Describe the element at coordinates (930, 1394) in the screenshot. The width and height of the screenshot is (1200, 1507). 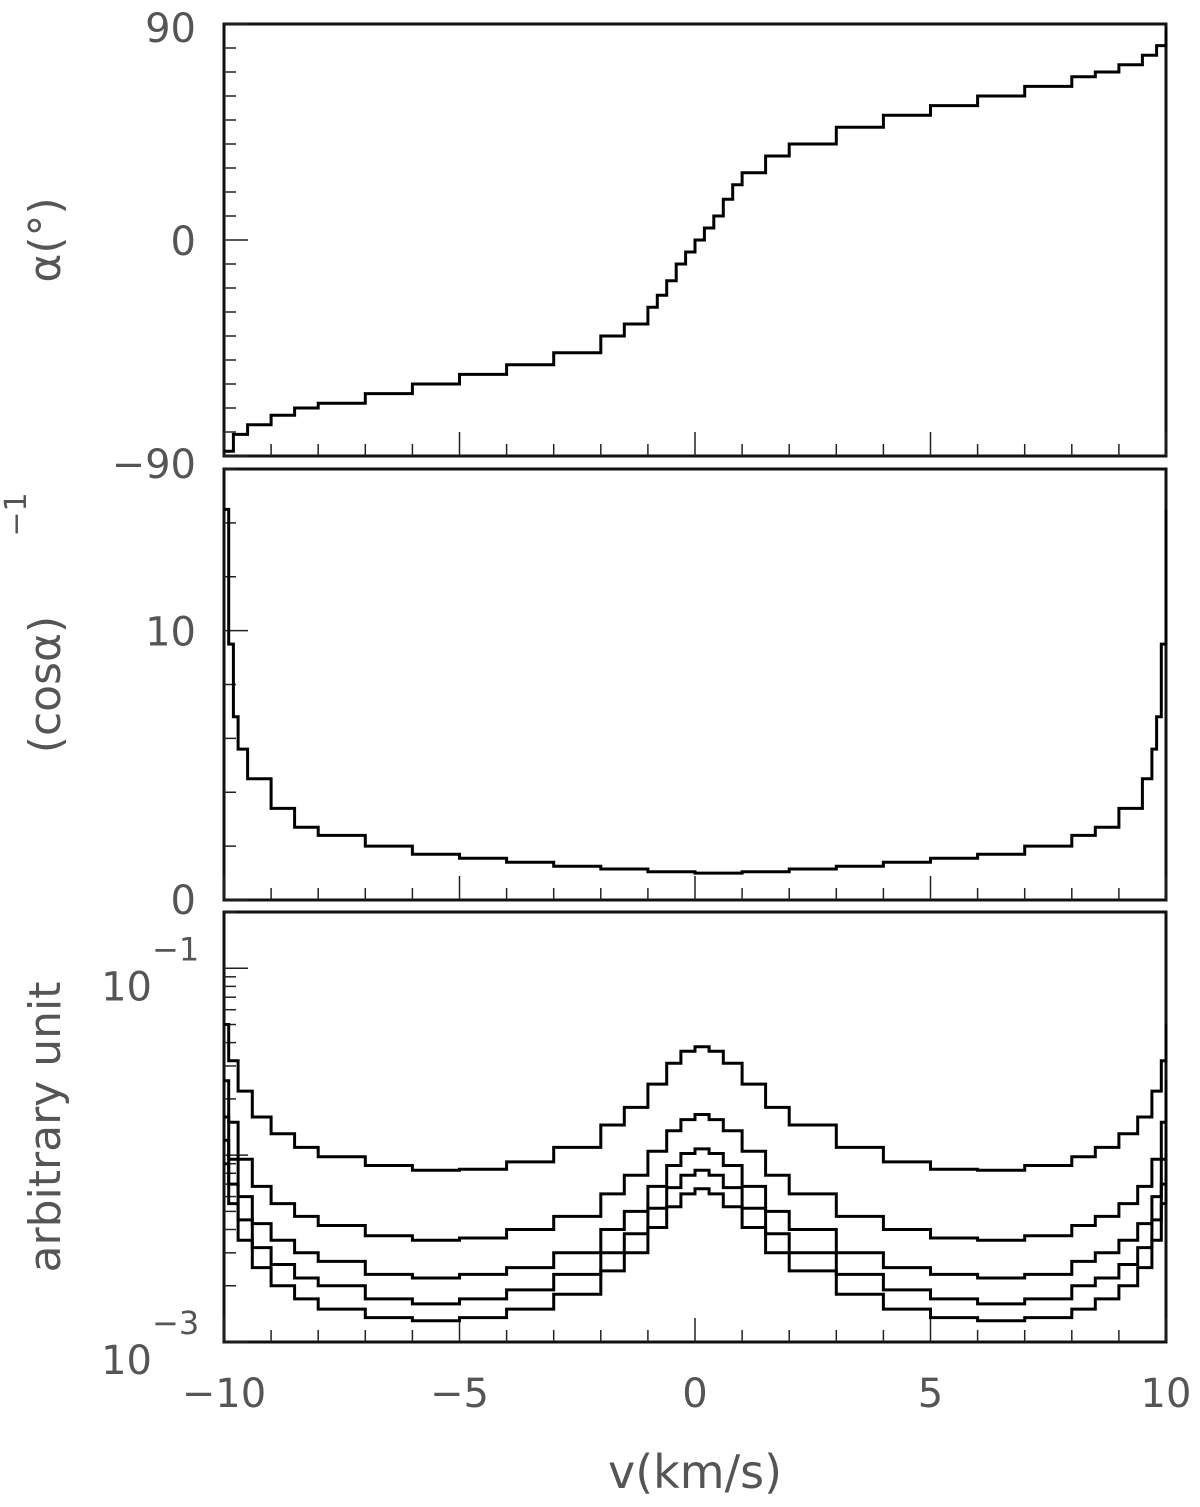
I see `x-tick-label: 5` at that location.